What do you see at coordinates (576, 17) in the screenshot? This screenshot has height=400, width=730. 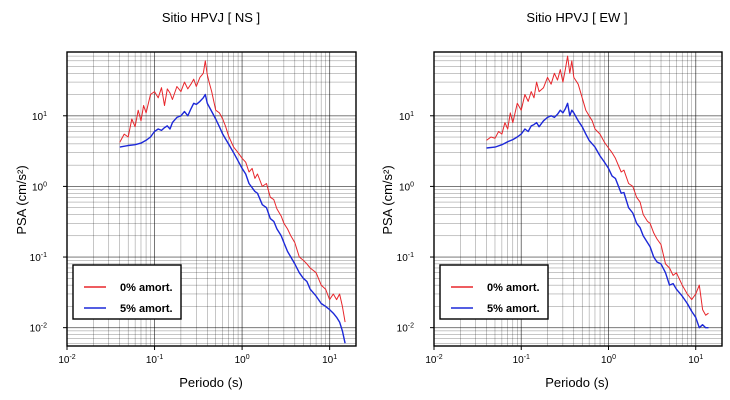 I see `chart-title: Sitio HPVJ [ EW ]` at bounding box center [576, 17].